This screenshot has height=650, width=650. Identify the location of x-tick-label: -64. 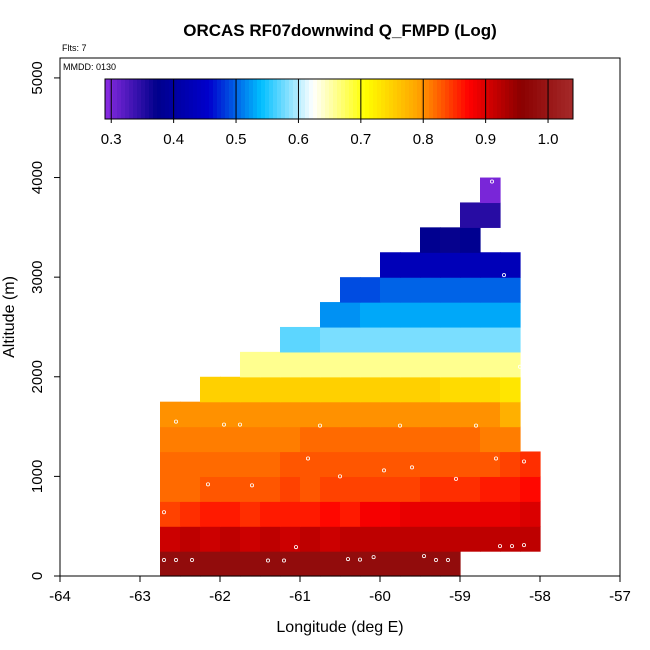
(60, 596).